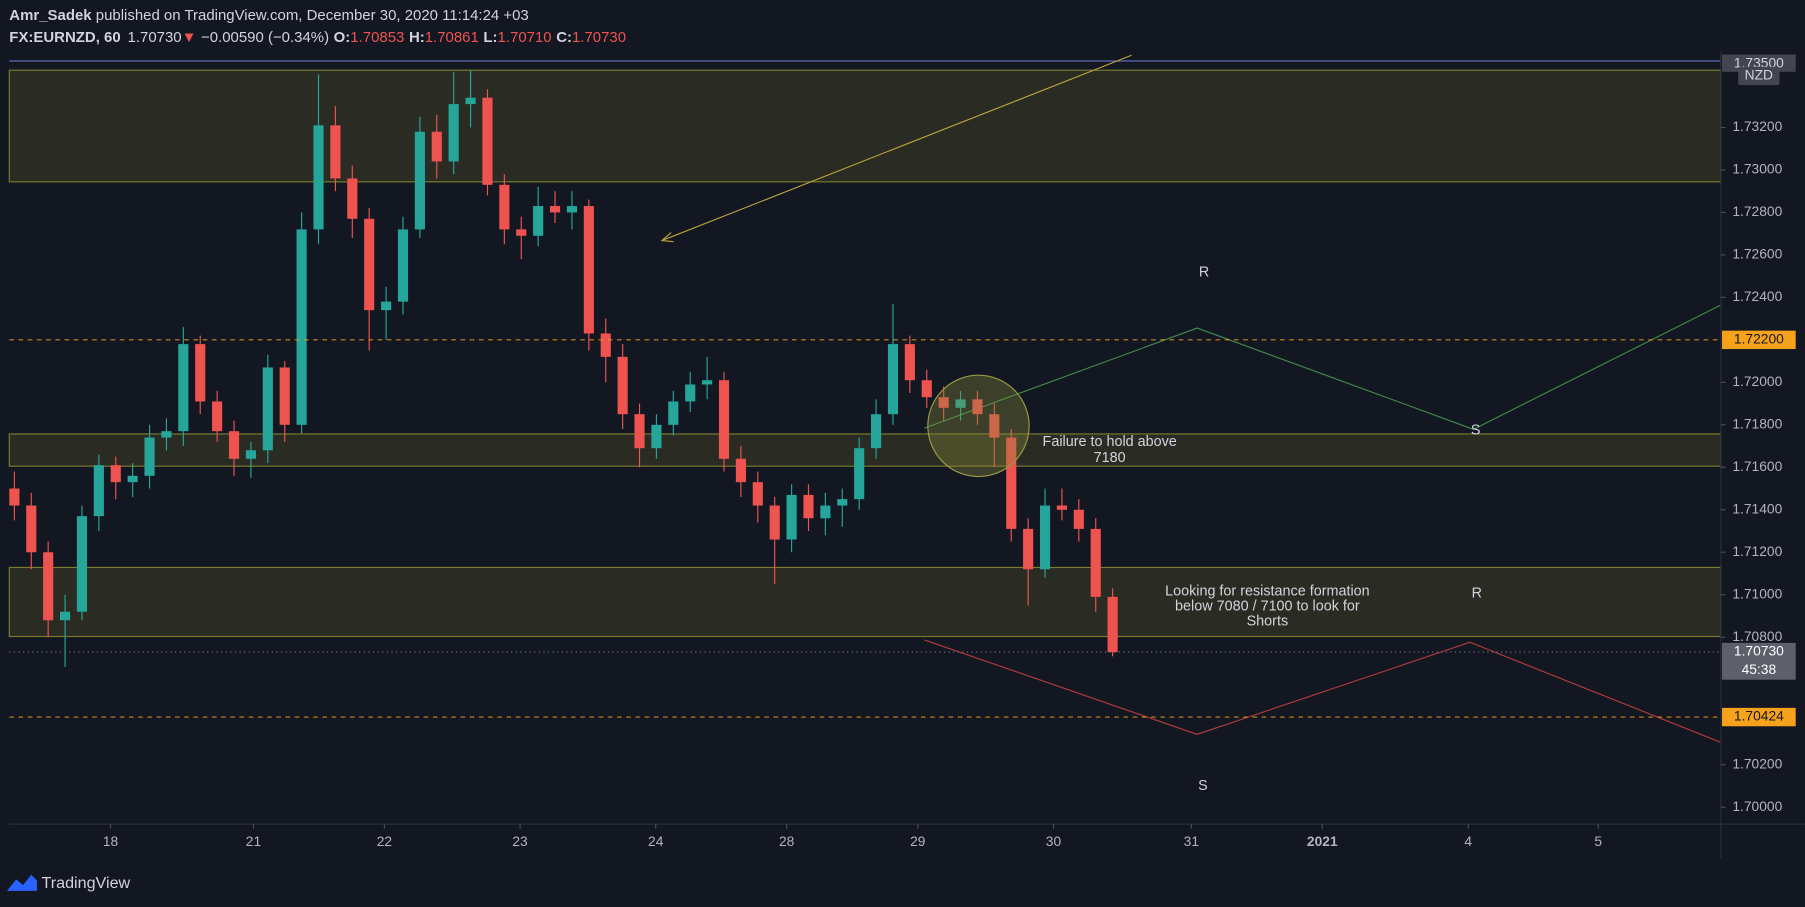  Describe the element at coordinates (1468, 841) in the screenshot. I see `x-tick-label: 4` at that location.